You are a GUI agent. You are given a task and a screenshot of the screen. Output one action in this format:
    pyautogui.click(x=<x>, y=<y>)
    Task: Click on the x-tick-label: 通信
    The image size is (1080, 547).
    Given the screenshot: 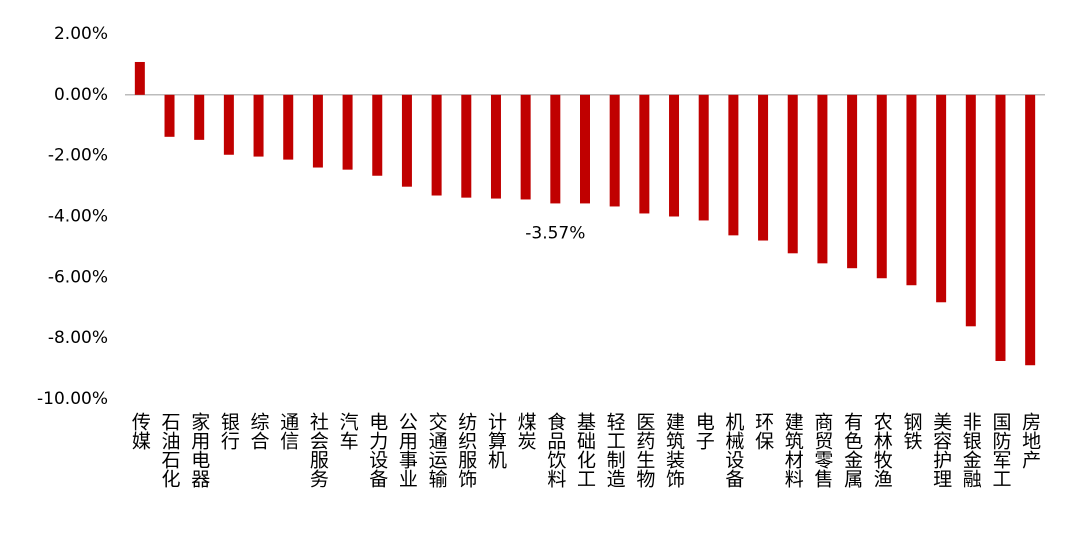 What is the action you would take?
    pyautogui.click(x=288, y=431)
    